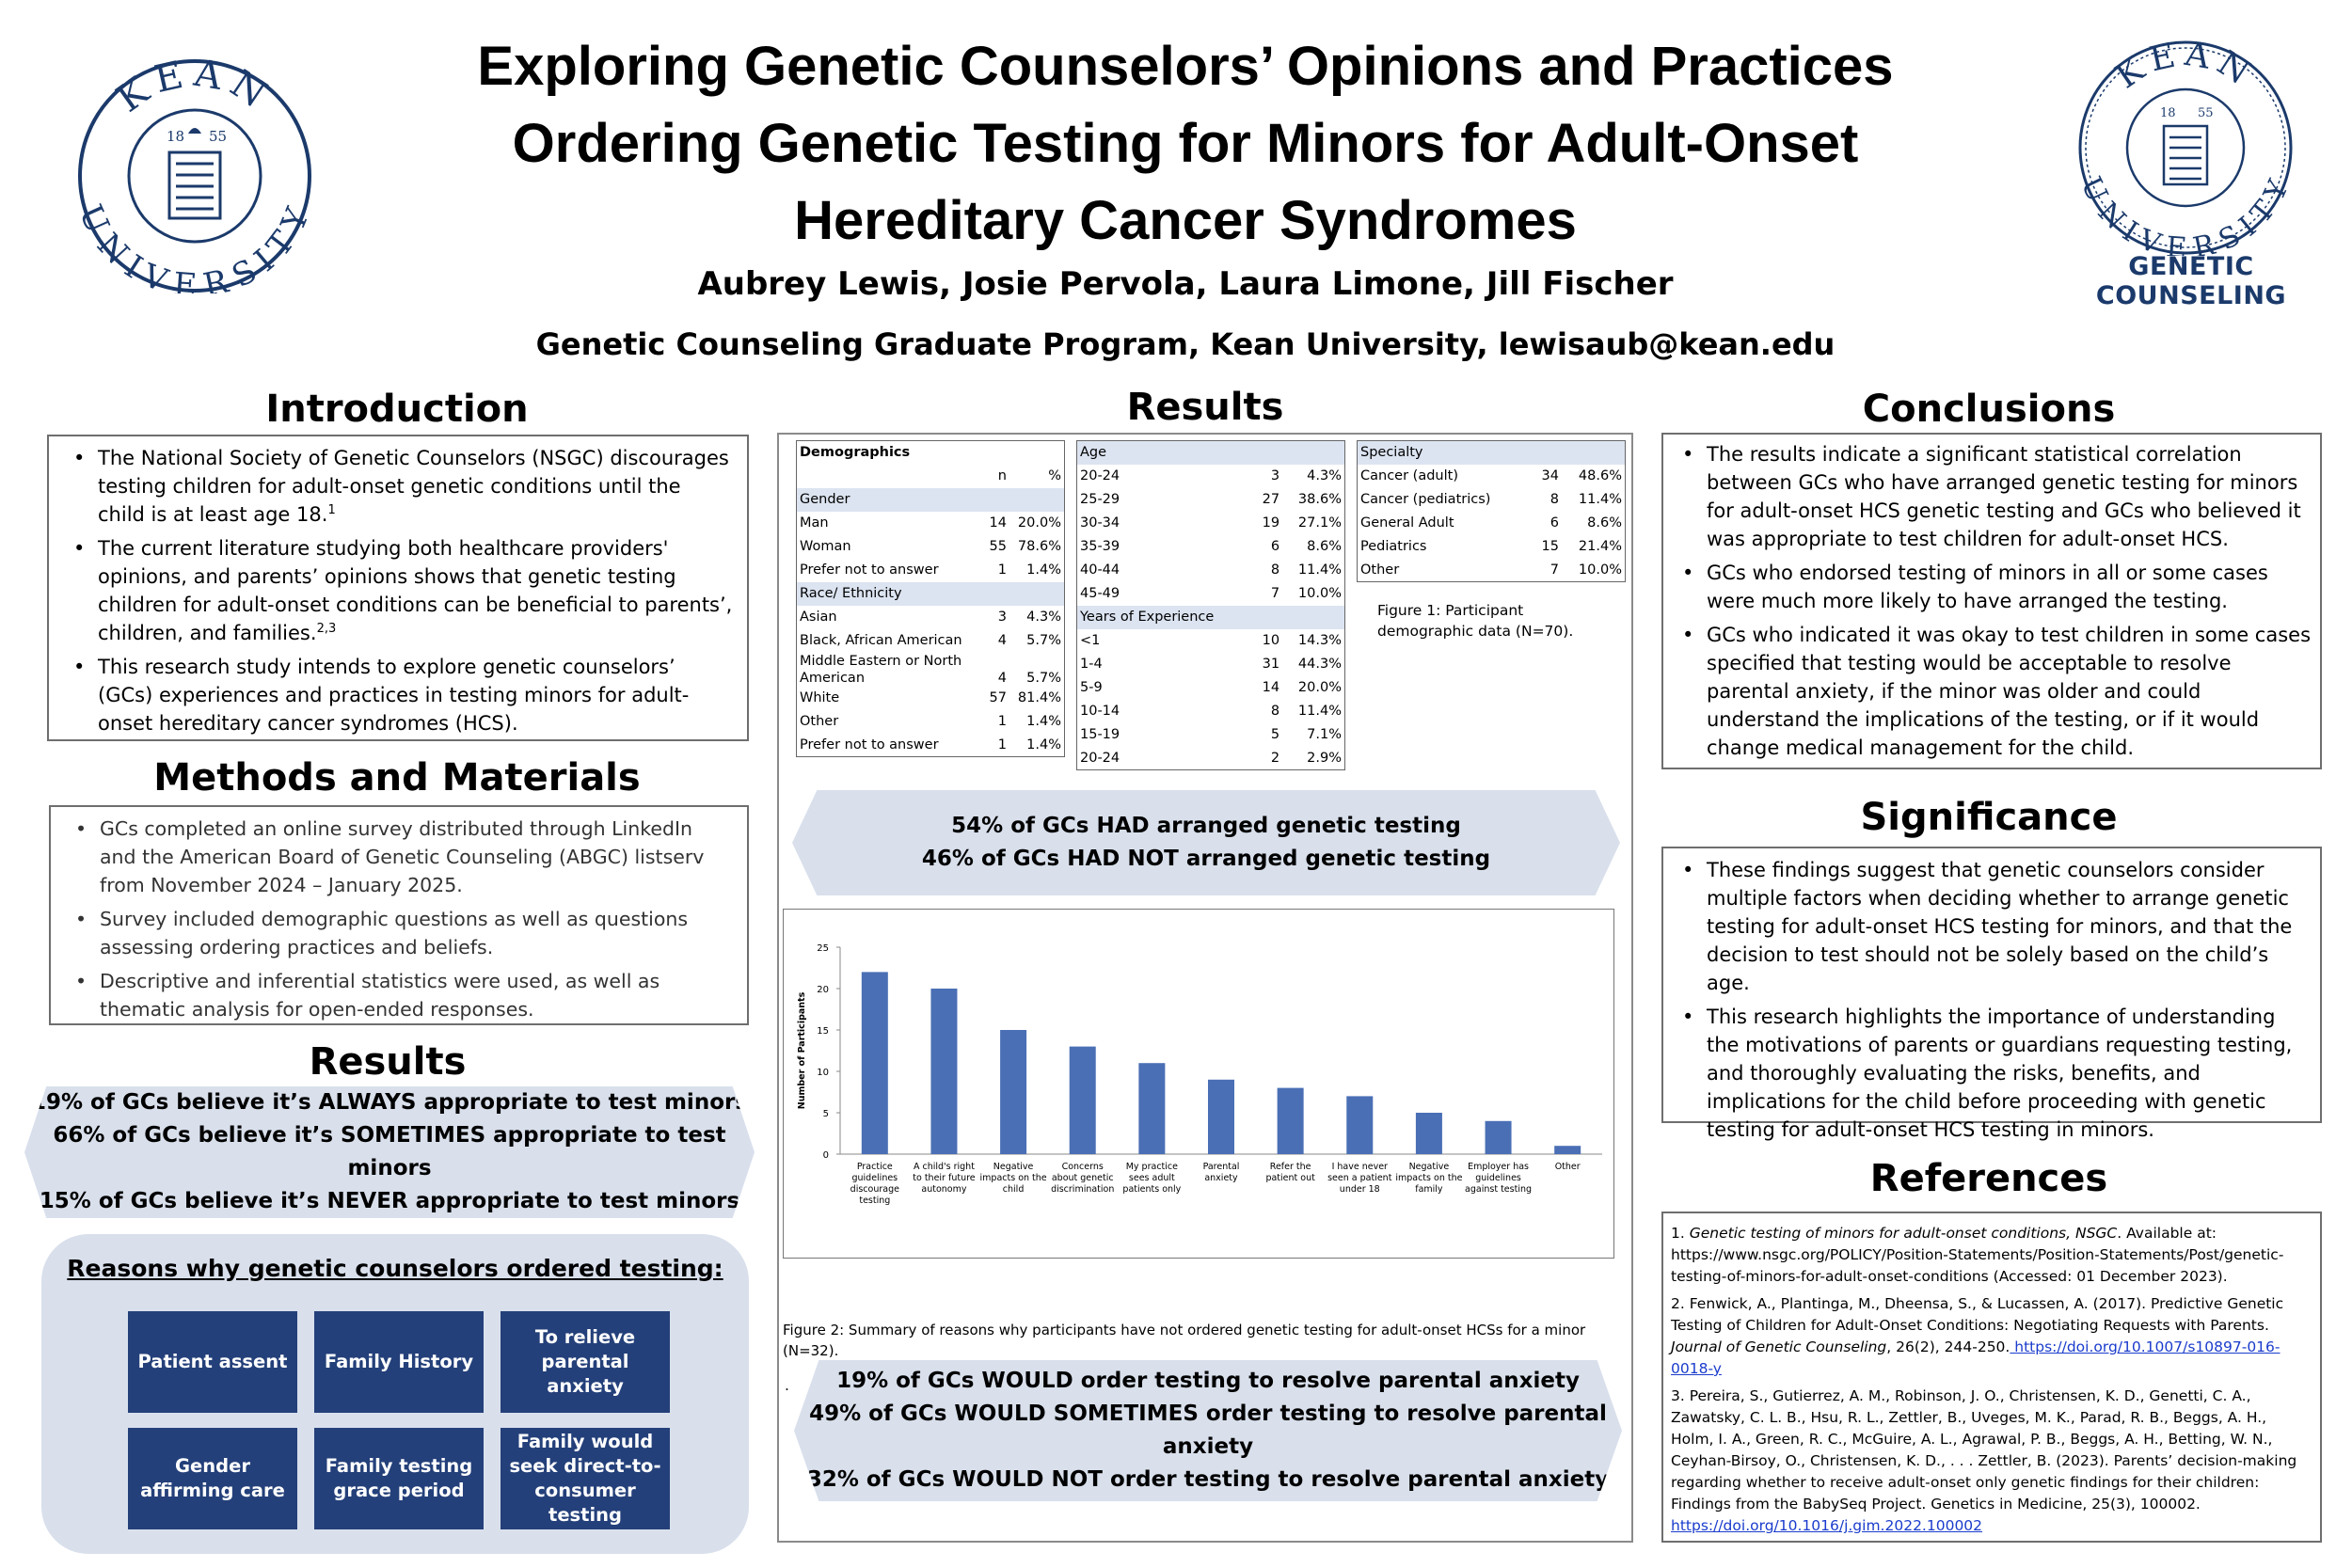 This screenshot has height=1568, width=2352. Describe the element at coordinates (1988, 1178) in the screenshot. I see `references-heading: References` at that location.